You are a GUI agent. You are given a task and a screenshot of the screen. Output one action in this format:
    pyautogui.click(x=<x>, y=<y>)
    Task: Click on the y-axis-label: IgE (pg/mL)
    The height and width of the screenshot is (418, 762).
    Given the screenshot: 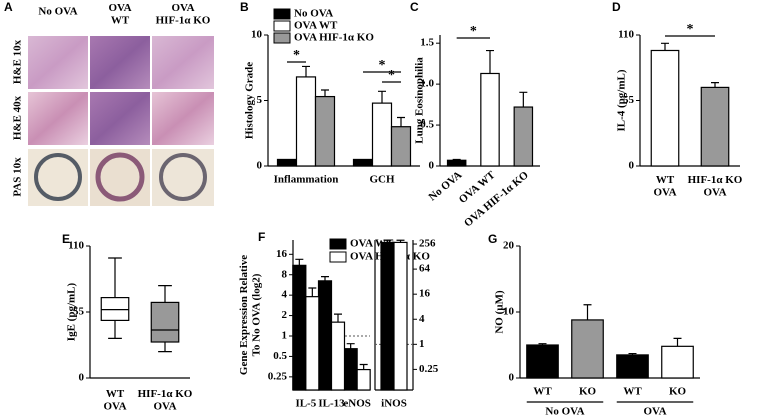 What is the action you would take?
    pyautogui.click(x=72, y=311)
    